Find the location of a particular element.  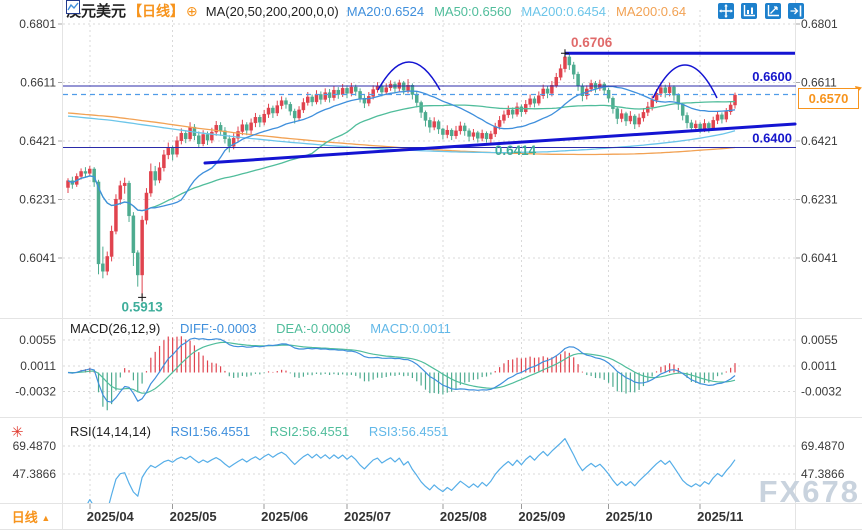

symbol-title: 澳元美元 is located at coordinates (96, 11).